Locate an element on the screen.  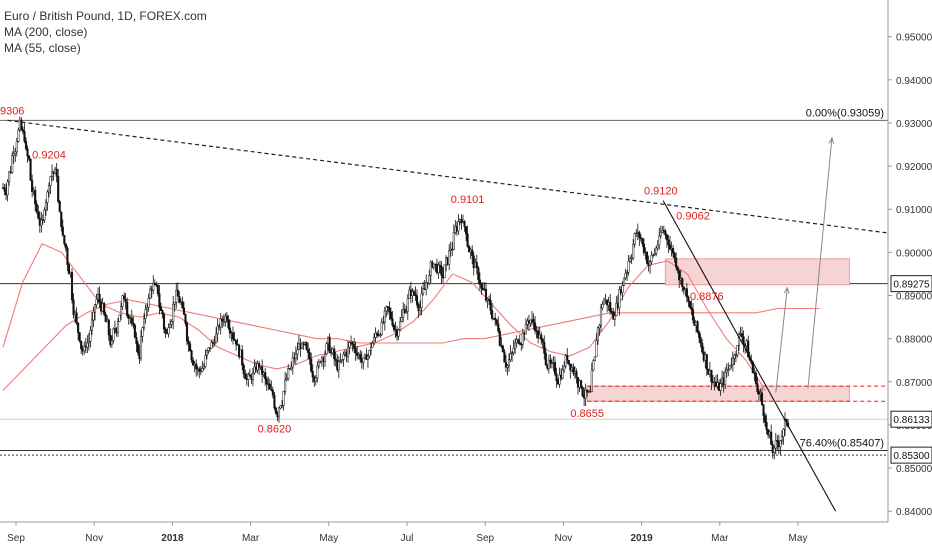
price-annotation: 0.8876 is located at coordinates (707, 297).